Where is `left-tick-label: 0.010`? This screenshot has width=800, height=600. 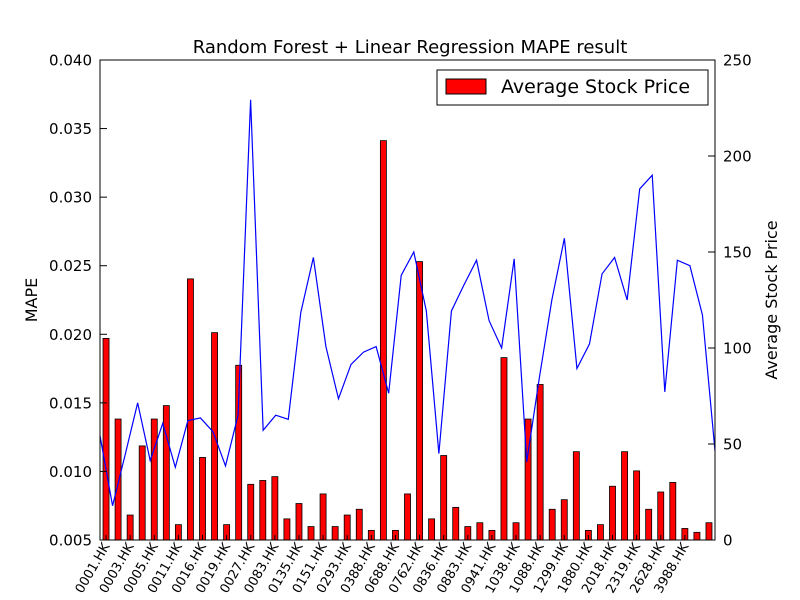 left-tick-label: 0.010 is located at coordinates (70, 472).